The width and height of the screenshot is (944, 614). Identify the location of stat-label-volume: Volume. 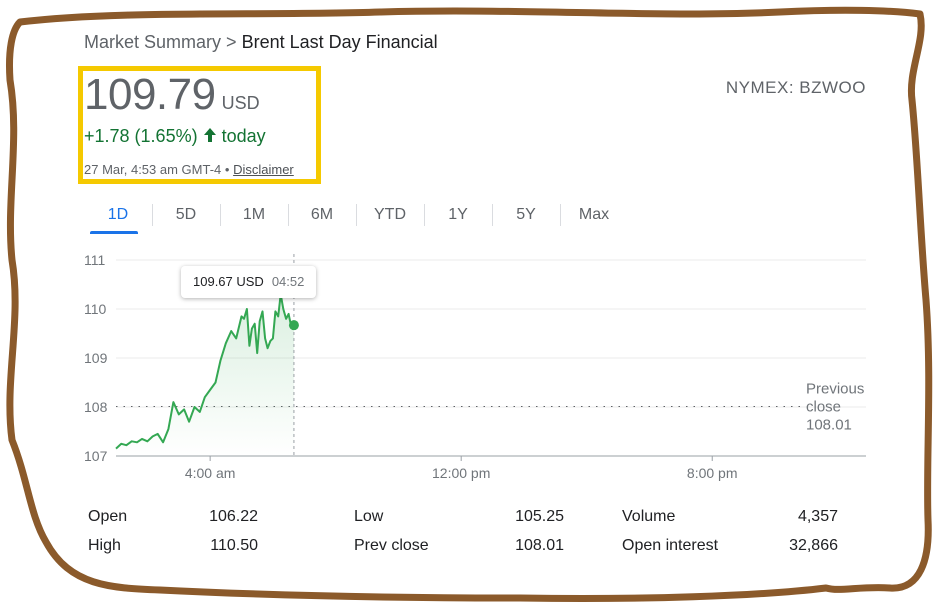
(649, 516).